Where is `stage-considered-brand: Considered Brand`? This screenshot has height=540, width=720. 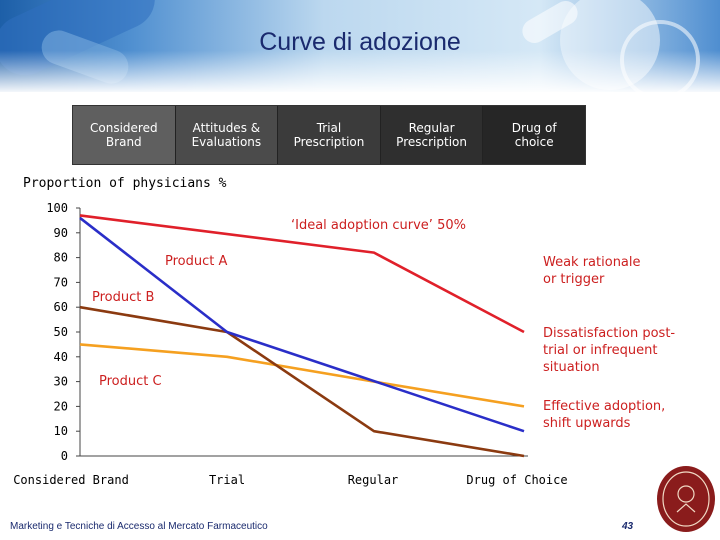
stage-considered-brand: Considered Brand is located at coordinates (124, 135).